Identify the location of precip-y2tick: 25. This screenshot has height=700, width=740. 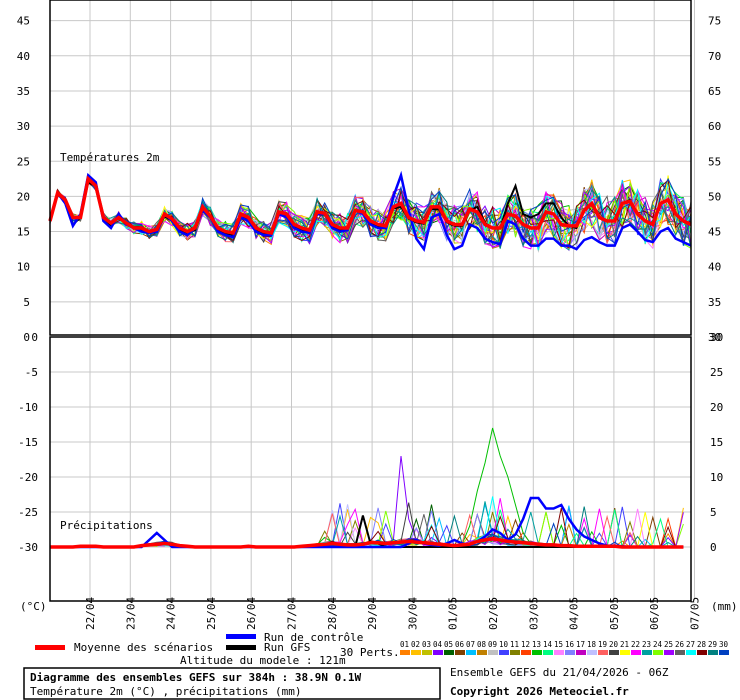
(716, 372).